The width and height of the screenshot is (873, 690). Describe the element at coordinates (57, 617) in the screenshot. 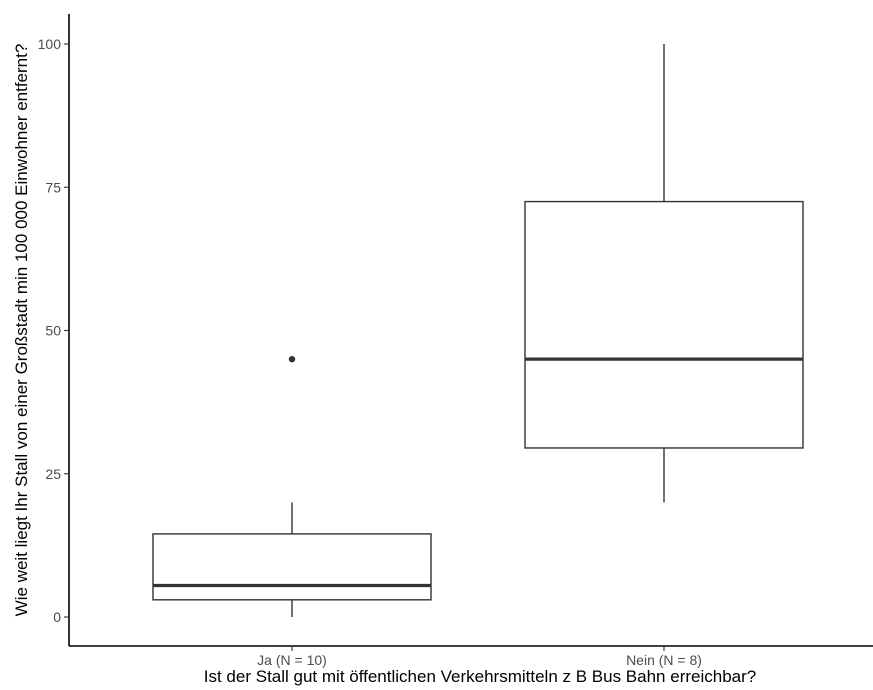

I see `y-tick-label: 0` at that location.